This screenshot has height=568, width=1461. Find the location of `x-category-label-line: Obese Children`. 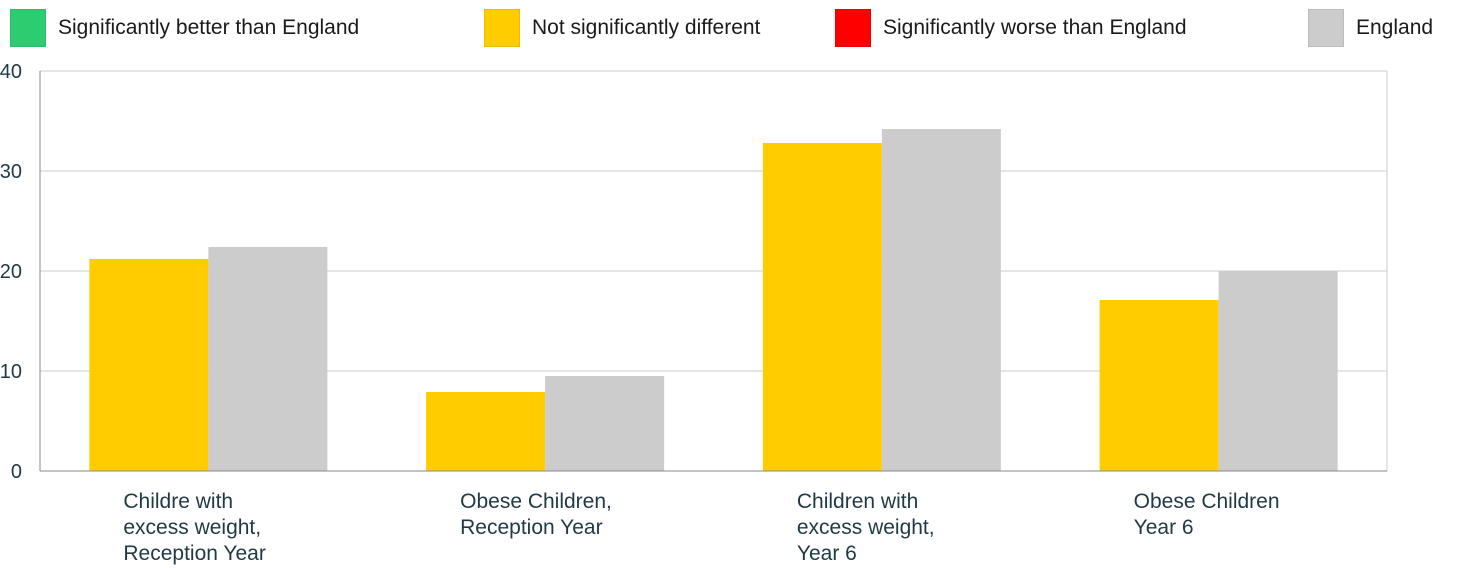

x-category-label-line: Obese Children is located at coordinates (1207, 501).